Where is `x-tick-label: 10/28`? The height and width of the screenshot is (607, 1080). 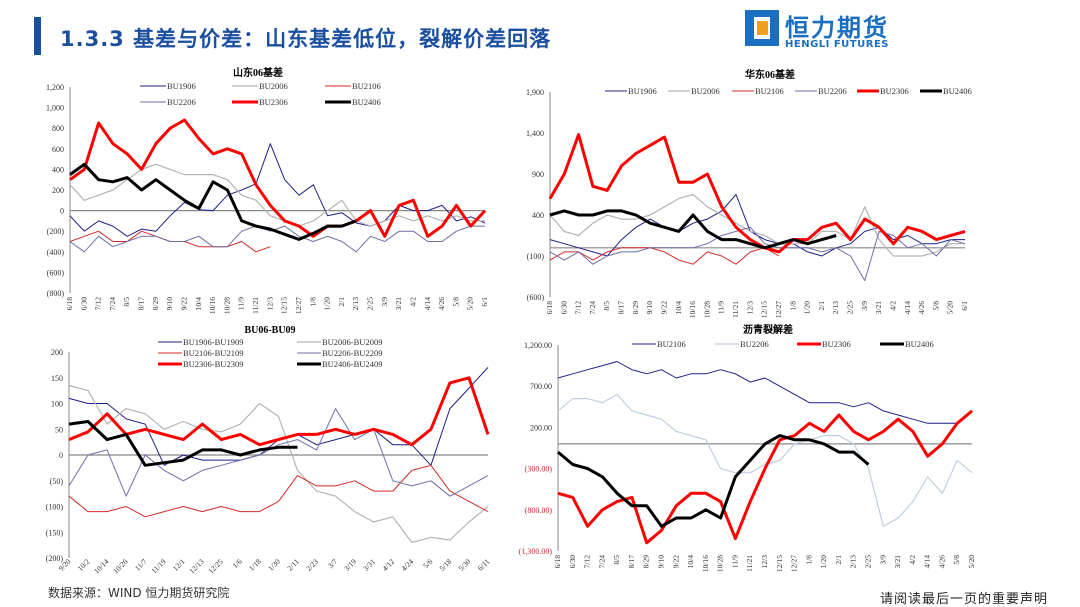
x-tick-label: 10/28 is located at coordinates (226, 305).